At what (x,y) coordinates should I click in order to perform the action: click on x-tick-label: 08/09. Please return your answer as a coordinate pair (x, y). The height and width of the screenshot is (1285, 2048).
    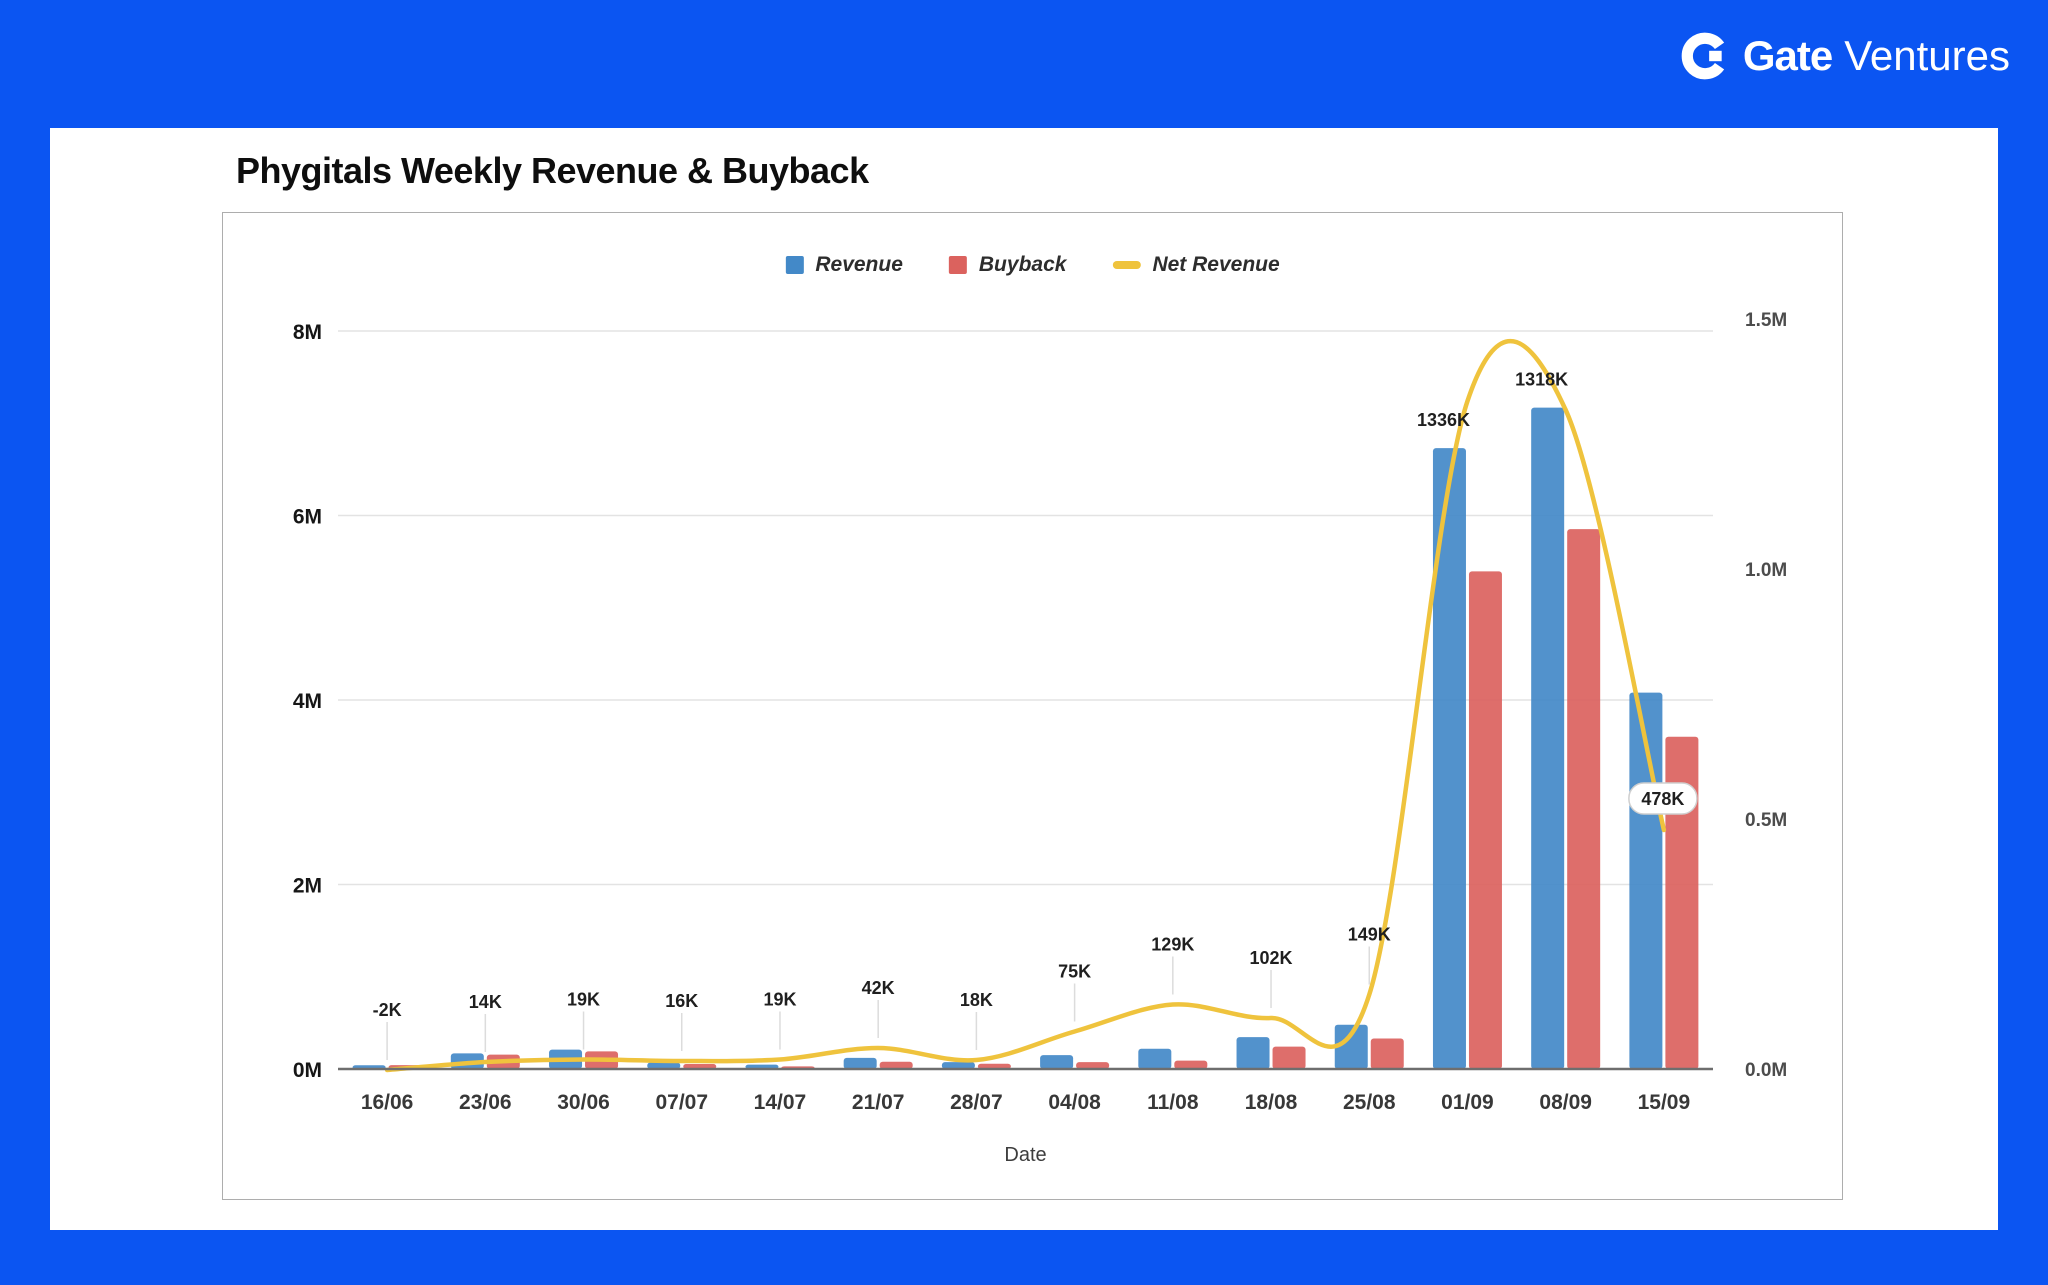
    Looking at the image, I should click on (1565, 1102).